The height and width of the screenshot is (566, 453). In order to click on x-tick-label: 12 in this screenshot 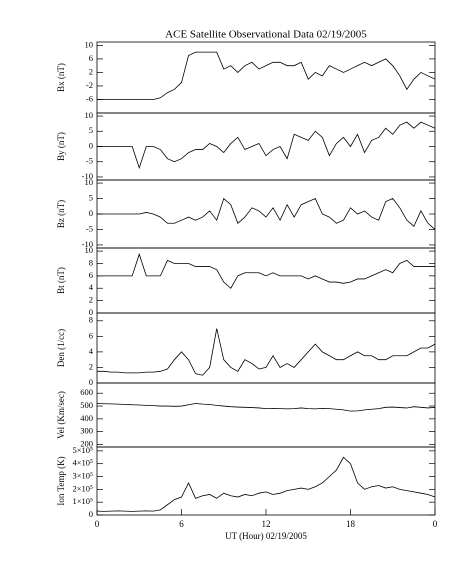, I will do `click(266, 524)`.